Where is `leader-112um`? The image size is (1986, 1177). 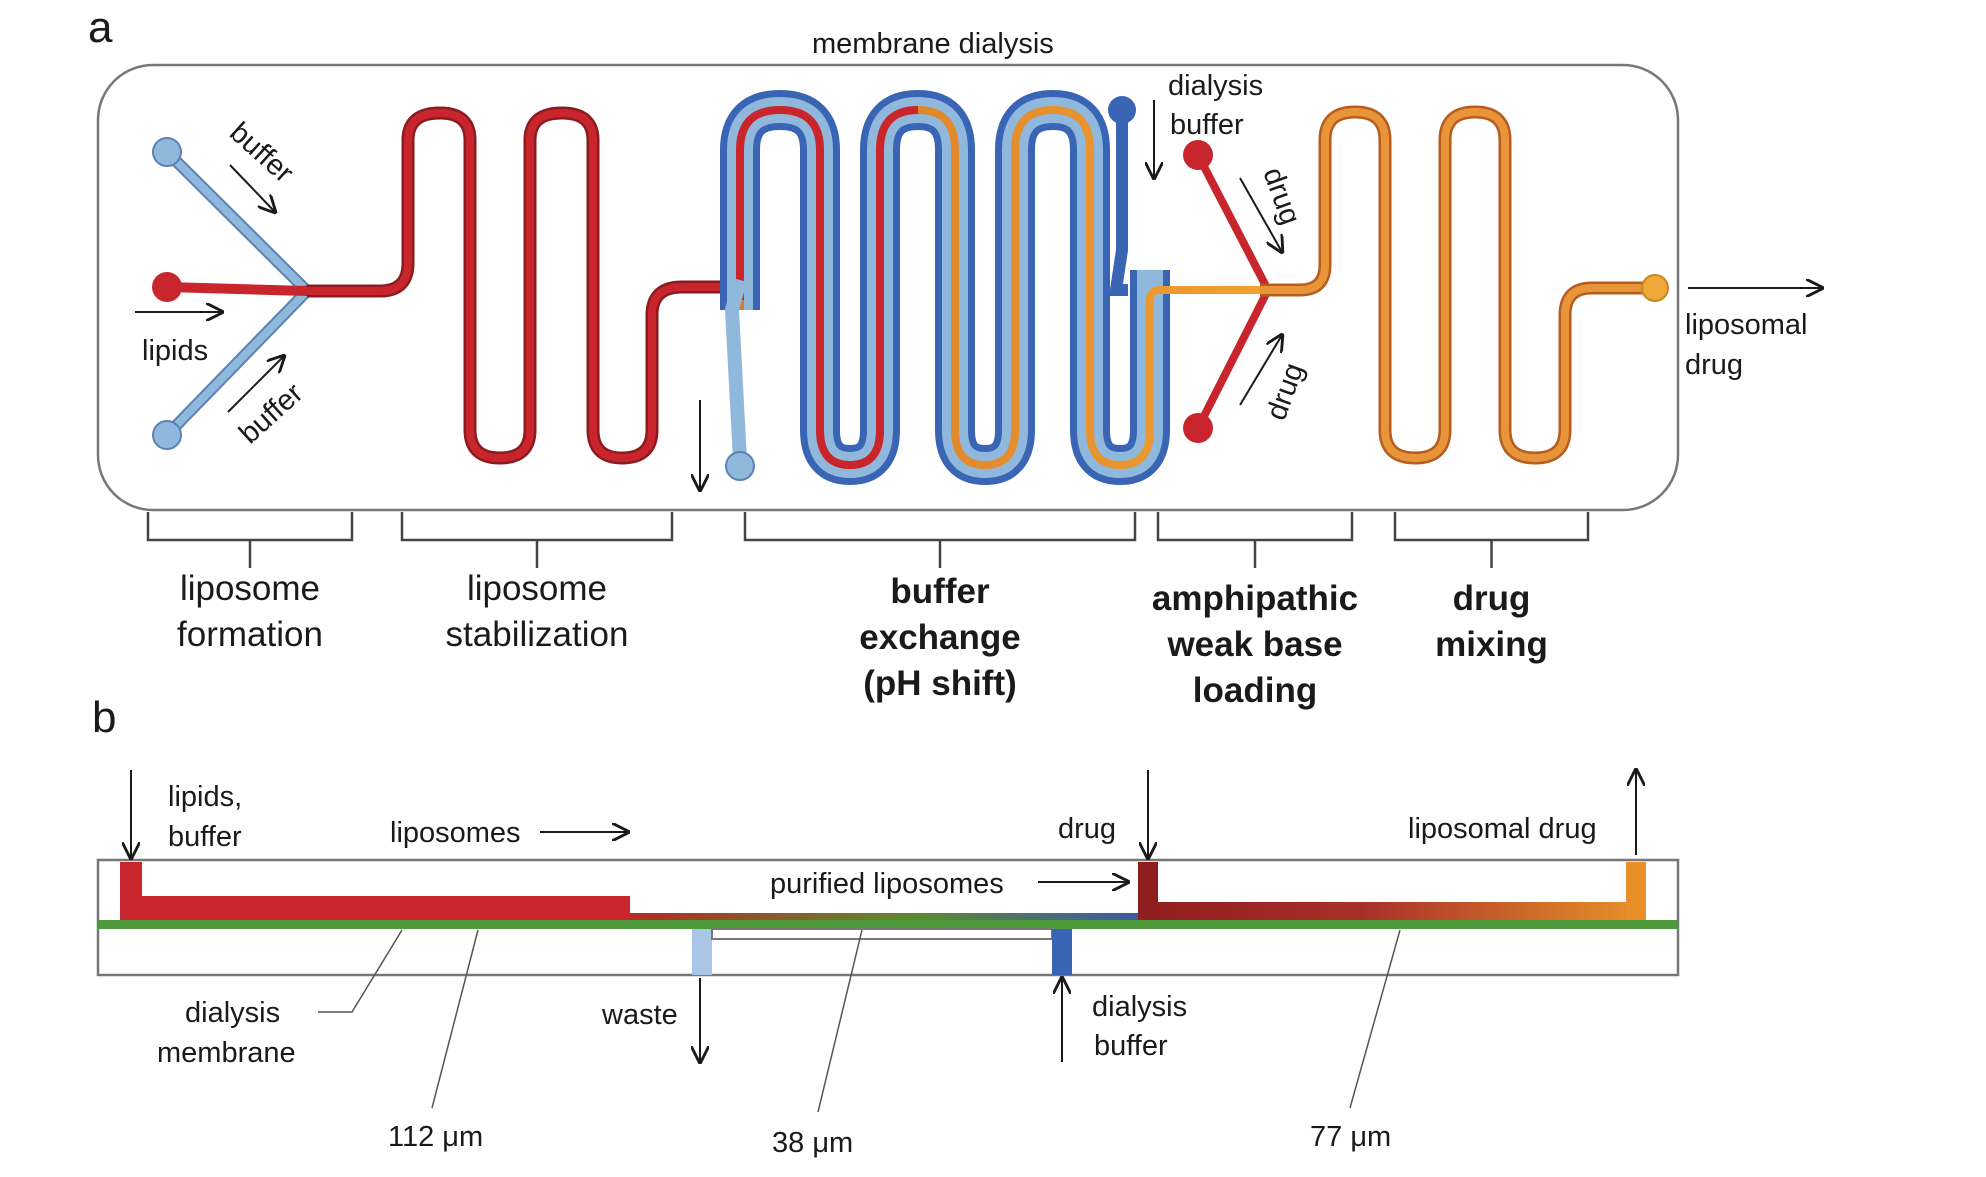
leader-112um is located at coordinates (455, 1019).